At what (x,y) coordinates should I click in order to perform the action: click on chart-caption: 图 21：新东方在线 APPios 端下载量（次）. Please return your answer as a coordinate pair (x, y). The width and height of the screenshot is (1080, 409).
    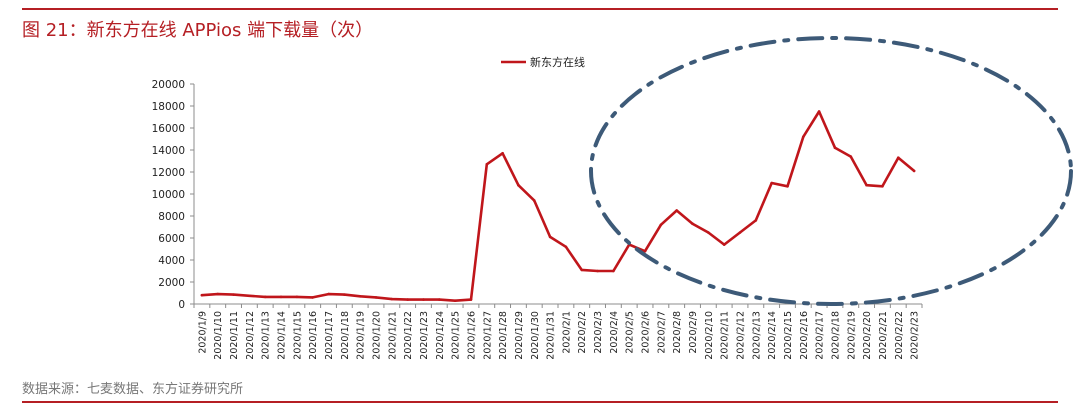
    Looking at the image, I should click on (198, 30).